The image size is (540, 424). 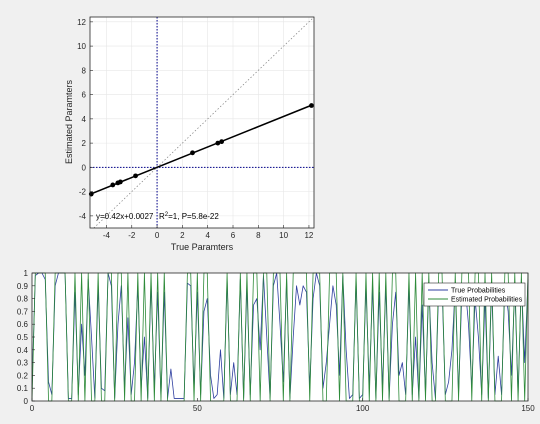 What do you see at coordinates (23, 299) in the screenshot?
I see `line-y-tick-label: 0.8` at bounding box center [23, 299].